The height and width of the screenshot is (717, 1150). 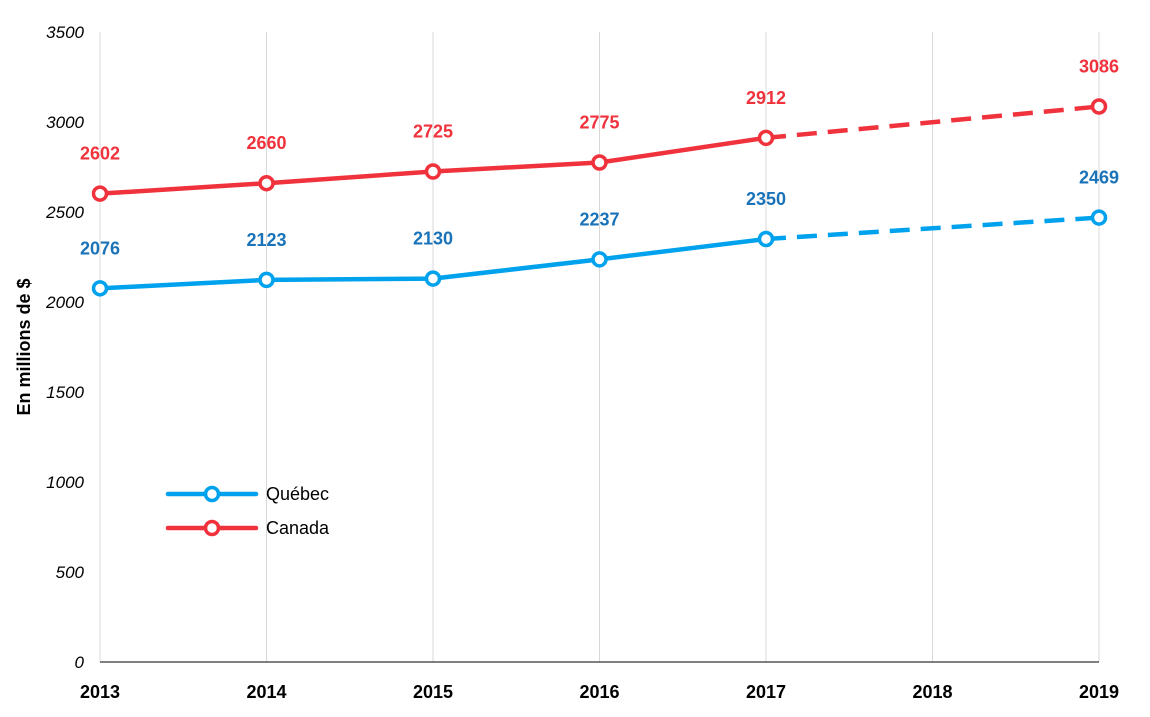 I want to click on data-label-qubec: 2237, so click(x=599, y=219).